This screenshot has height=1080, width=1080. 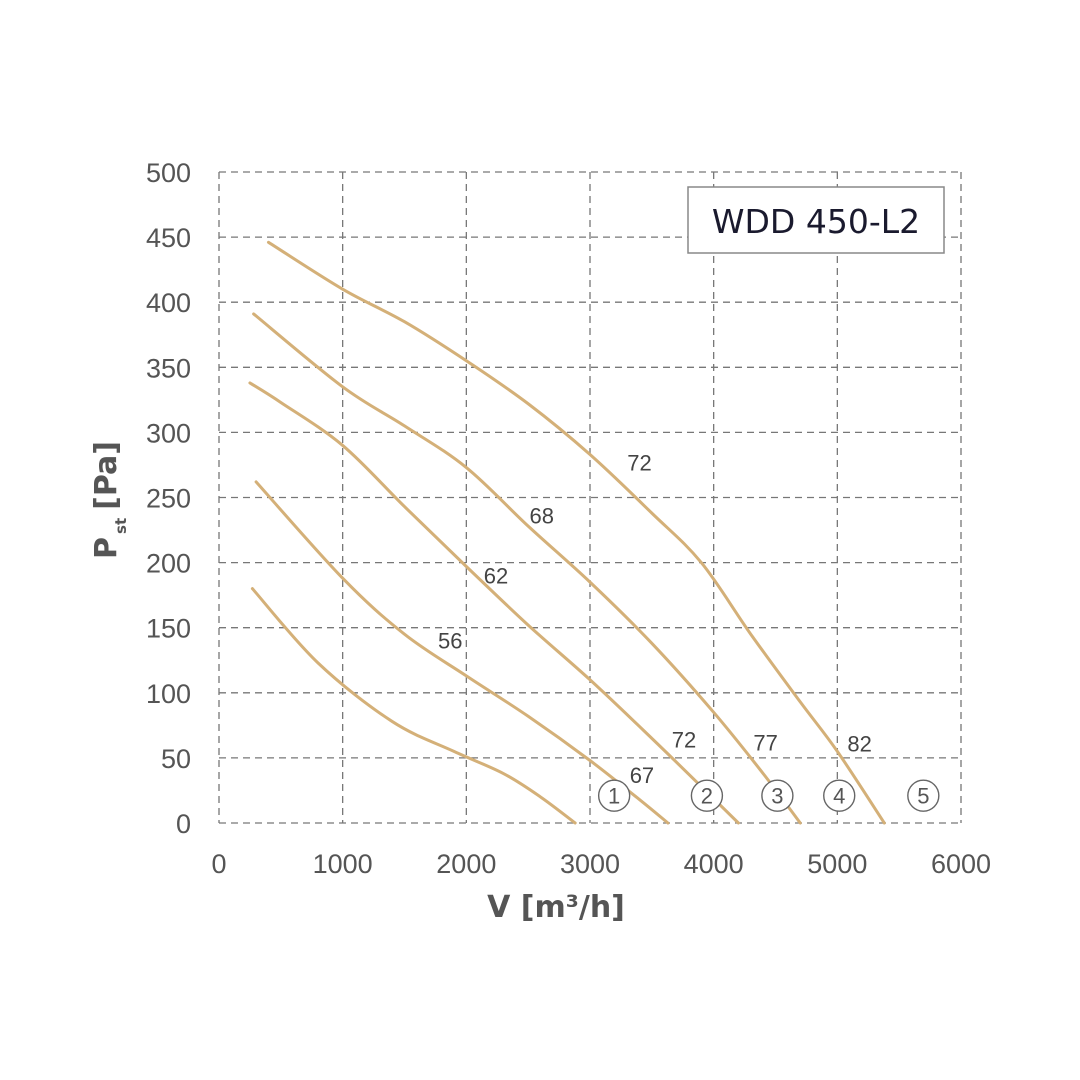 What do you see at coordinates (859, 744) in the screenshot?
I see `curve-value-label: 82` at bounding box center [859, 744].